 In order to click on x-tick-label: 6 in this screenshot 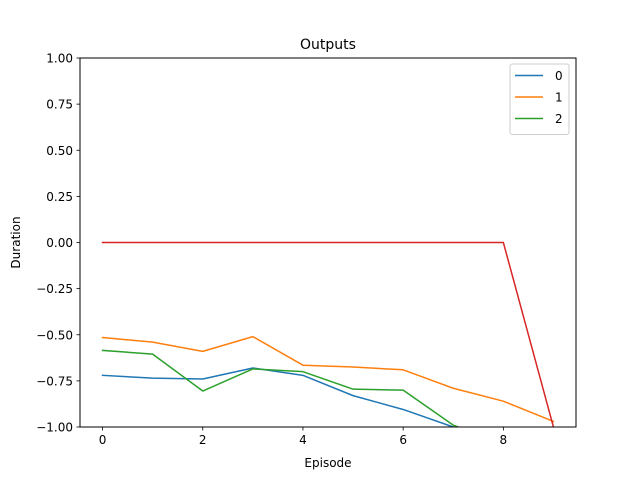, I will do `click(403, 440)`.